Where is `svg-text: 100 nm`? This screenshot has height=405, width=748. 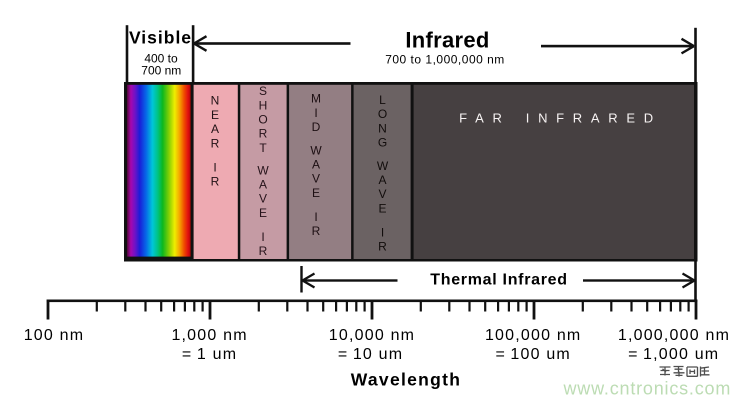
svg-text: 100 nm is located at coordinates (54, 335).